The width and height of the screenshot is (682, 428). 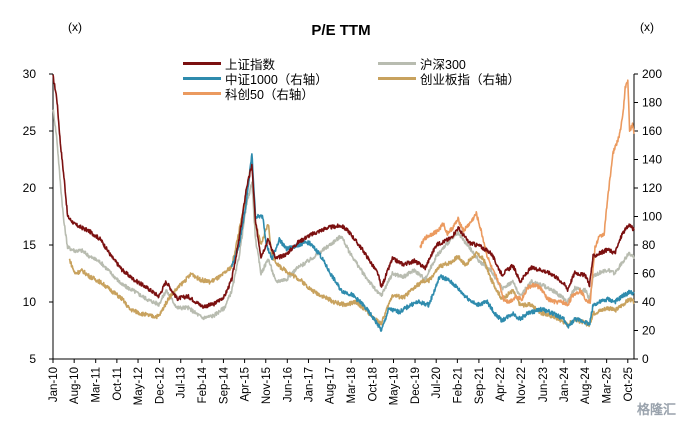 What do you see at coordinates (649, 302) in the screenshot?
I see `right-tick-label: 40` at bounding box center [649, 302].